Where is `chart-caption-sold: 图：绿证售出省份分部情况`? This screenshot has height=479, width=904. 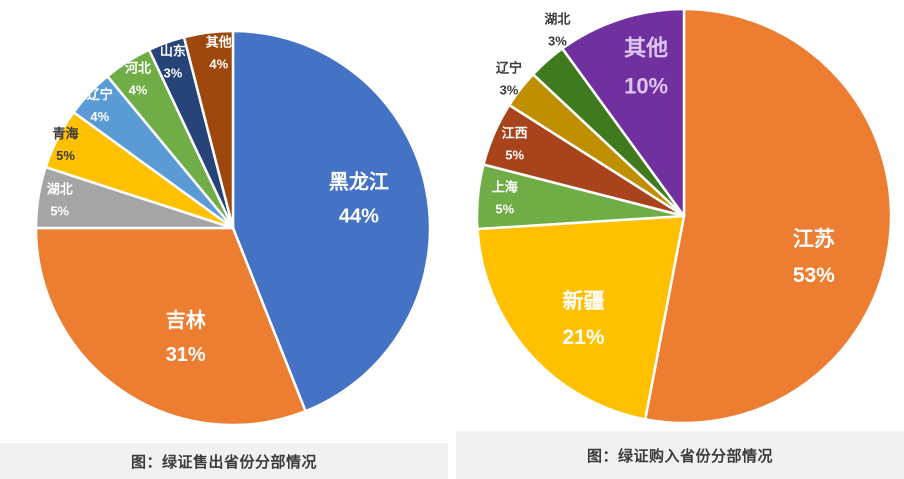
chart-caption-sold: 图：绿证售出省份分部情况 is located at coordinates (223, 462).